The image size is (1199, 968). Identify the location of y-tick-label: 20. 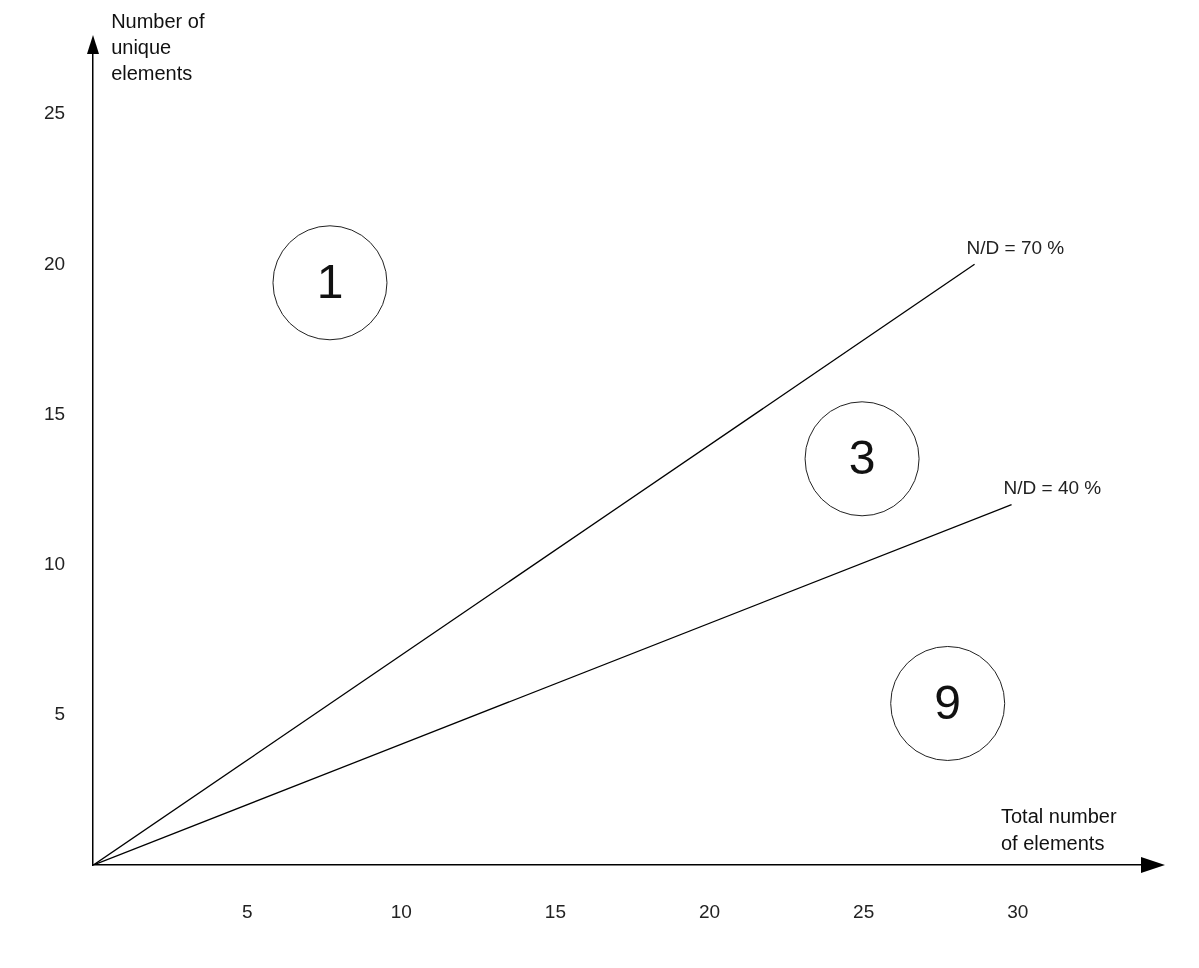
(54, 263).